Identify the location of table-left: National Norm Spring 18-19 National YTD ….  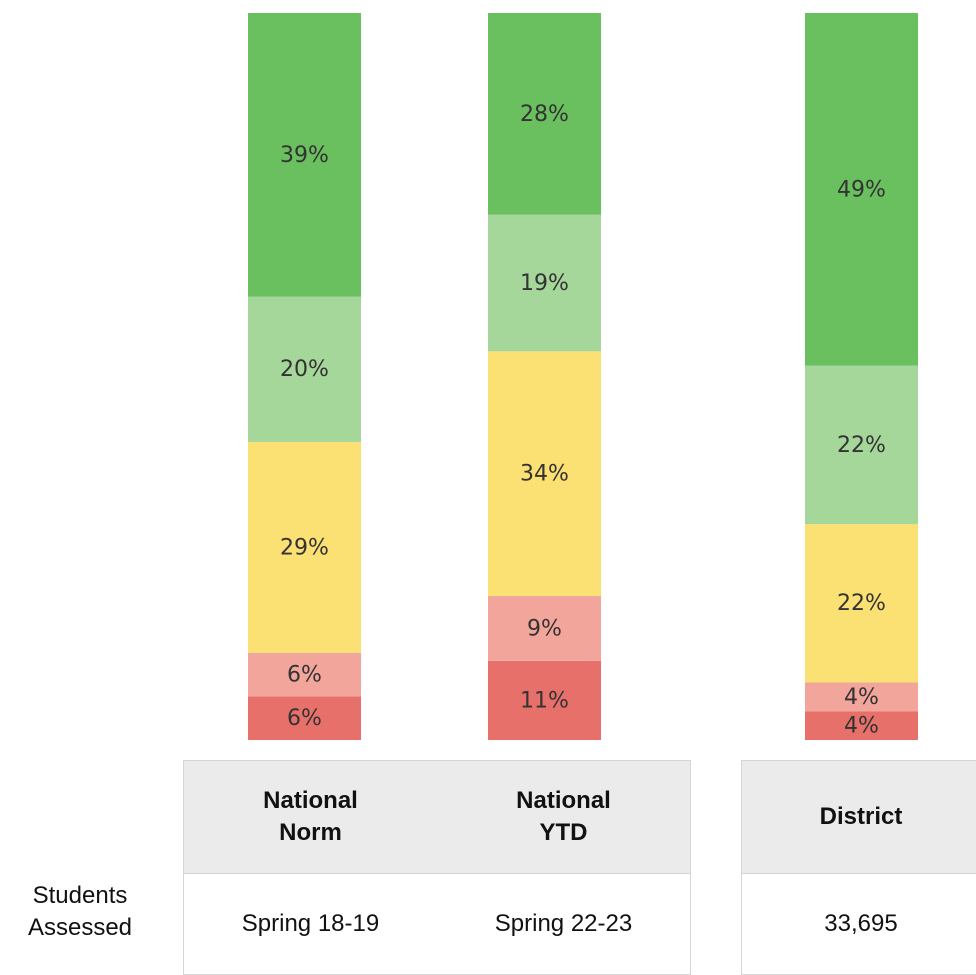
(437, 867).